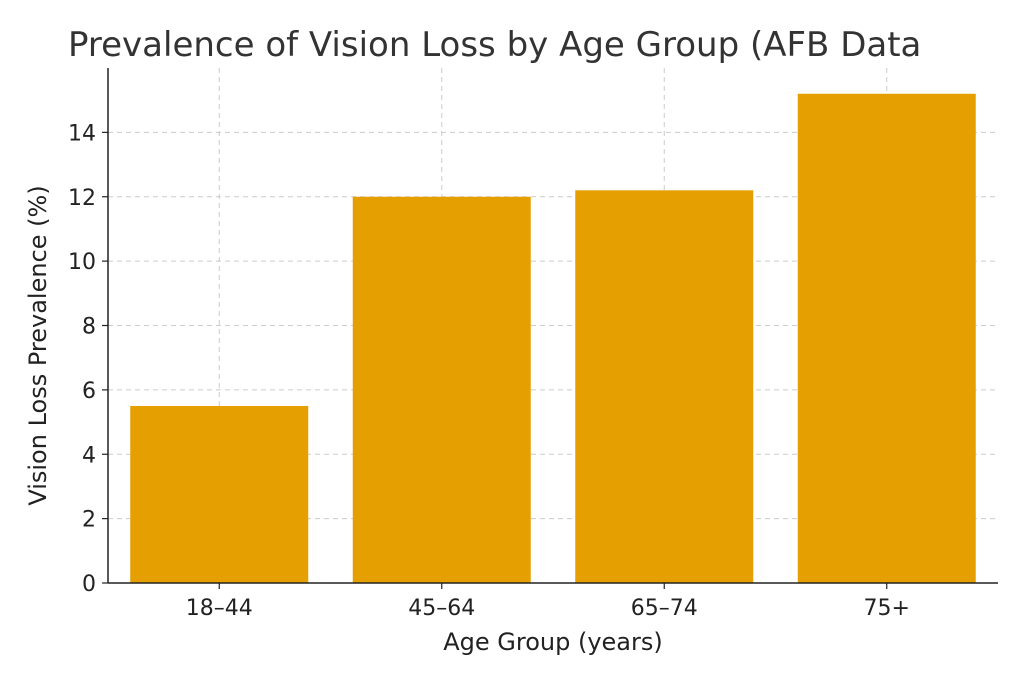 This screenshot has width=1024, height=683. What do you see at coordinates (82, 133) in the screenshot?
I see `y-tick-label: 14` at bounding box center [82, 133].